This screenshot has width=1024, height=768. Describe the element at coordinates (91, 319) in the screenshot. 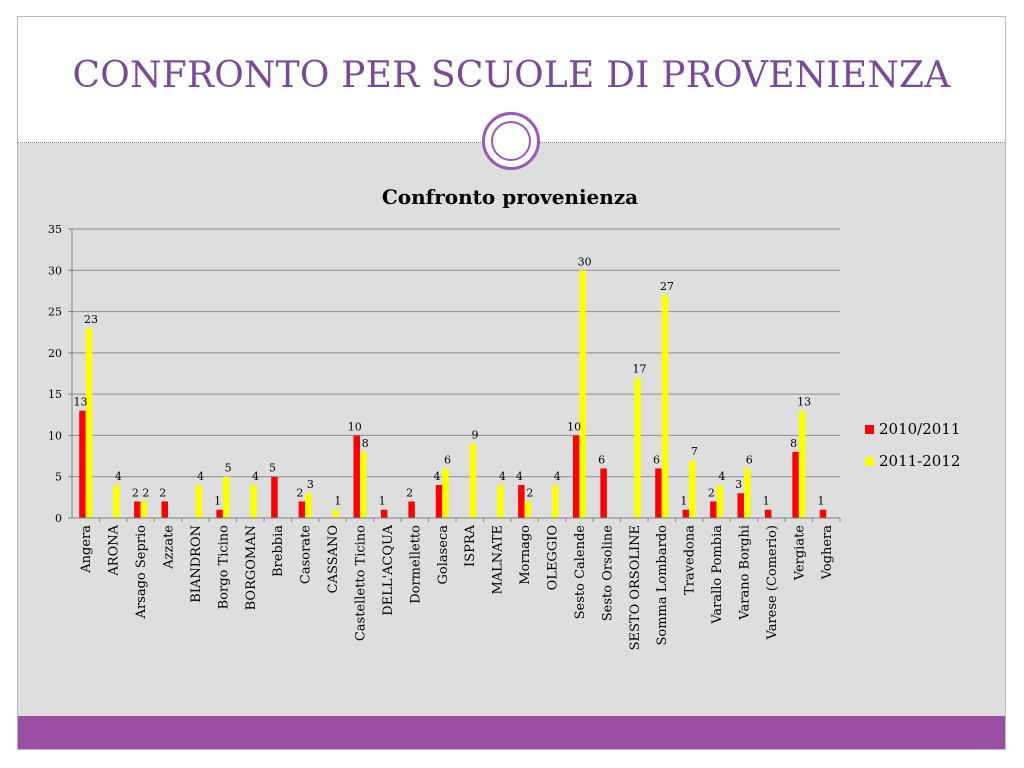

I see `data-label: 23` at that location.